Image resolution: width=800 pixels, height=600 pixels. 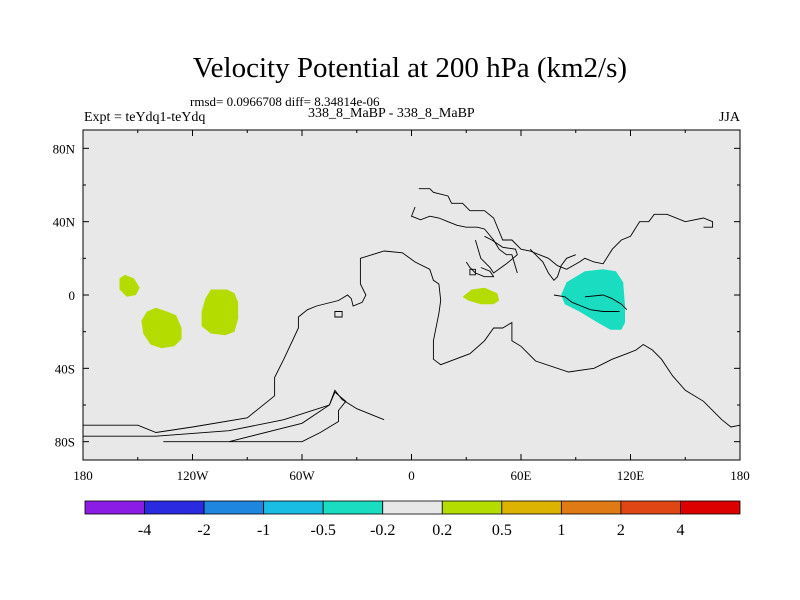 I want to click on season-label: JJA, so click(x=729, y=117).